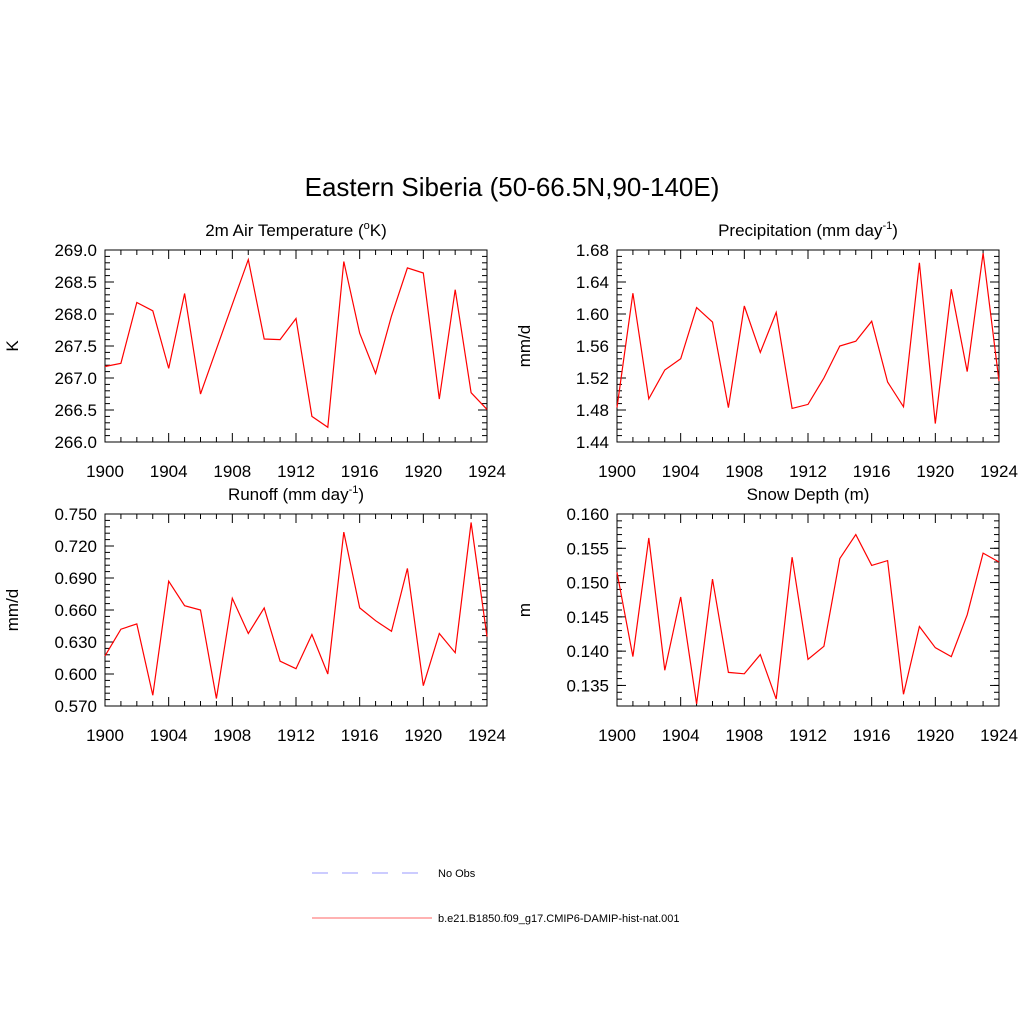 The height and width of the screenshot is (1029, 1024). Describe the element at coordinates (12, 346) in the screenshot. I see `y-axis-label: K` at that location.